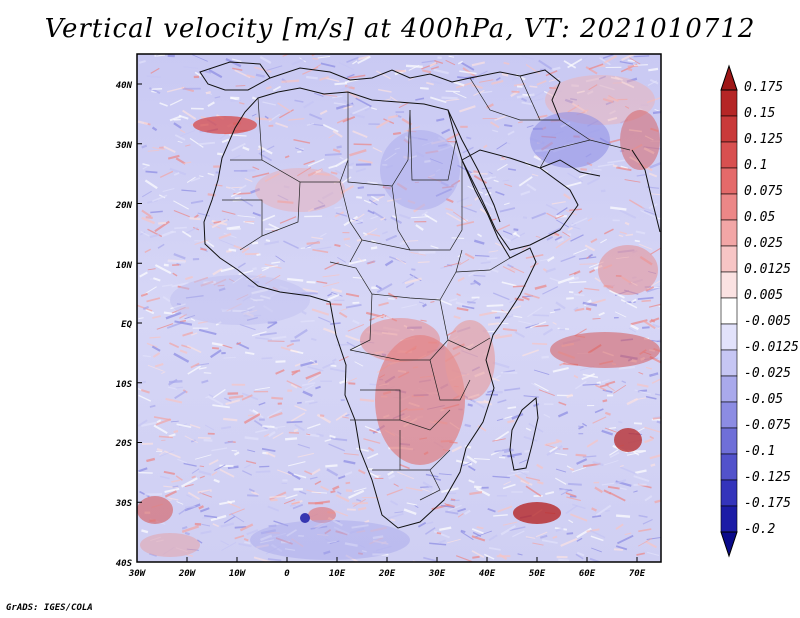 The image size is (800, 618). Describe the element at coordinates (767, 269) in the screenshot. I see `colorbar-label: 0.0125` at that location.